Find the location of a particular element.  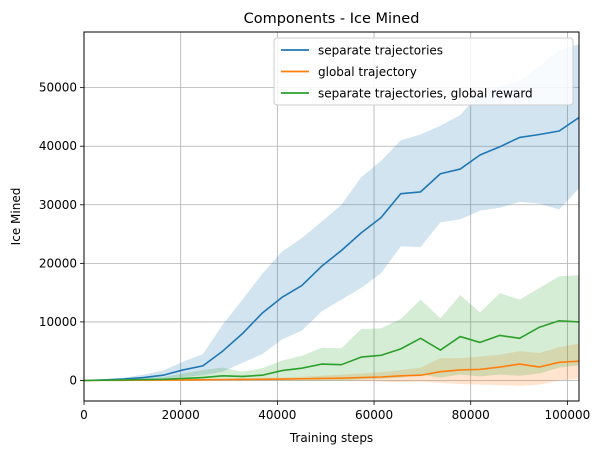

legend-label: separate trajectories, global reward is located at coordinates (425, 94).